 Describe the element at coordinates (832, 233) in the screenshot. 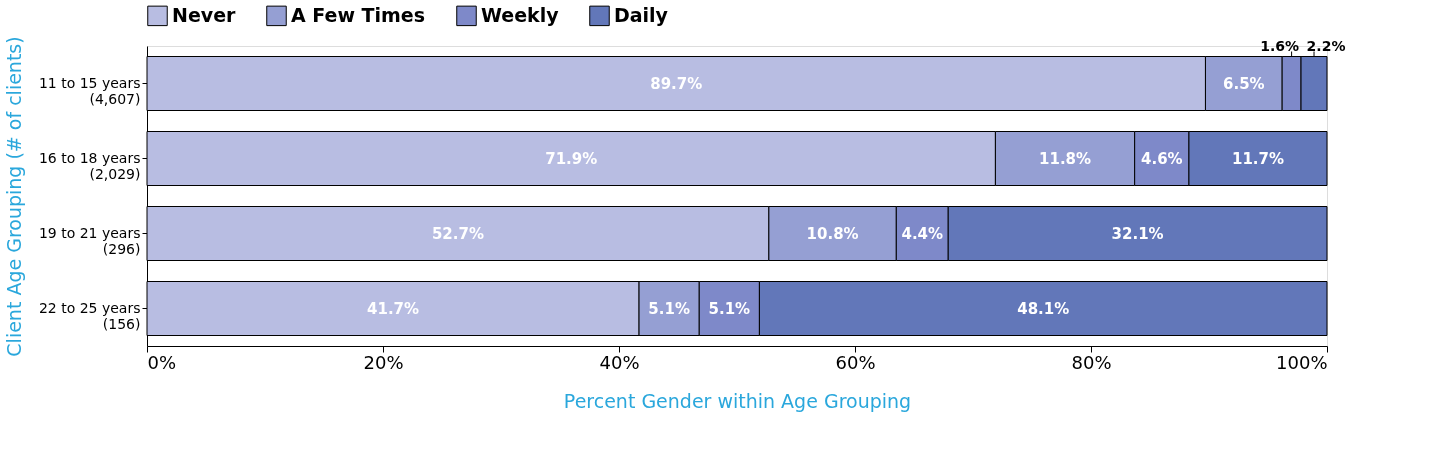

I see `data-label: 10.8%` at that location.